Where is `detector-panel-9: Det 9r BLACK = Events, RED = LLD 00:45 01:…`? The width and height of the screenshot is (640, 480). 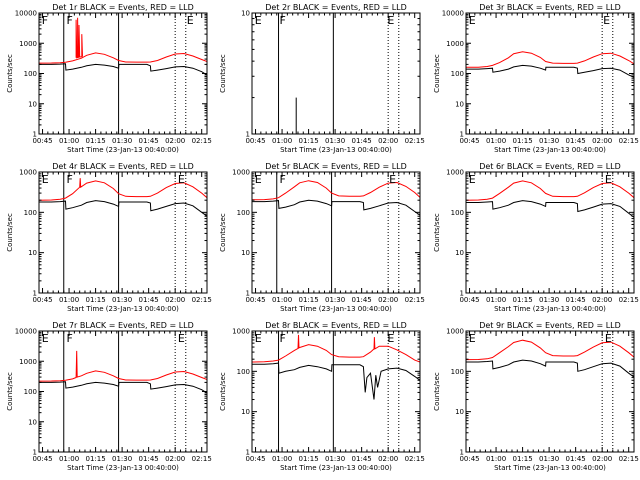 detector-panel-9: Det 9r BLACK = Events, RED = LLD 00:45 01:… is located at coordinates (536, 396).